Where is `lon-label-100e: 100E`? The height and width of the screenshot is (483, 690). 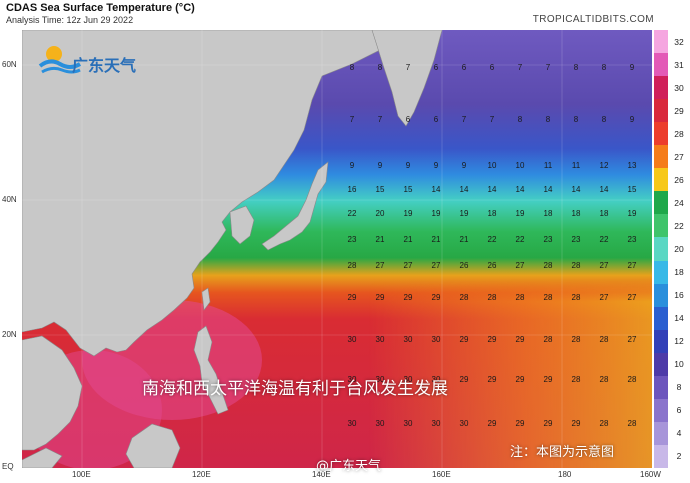
lon-label-100e: 100E is located at coordinates (81, 474).